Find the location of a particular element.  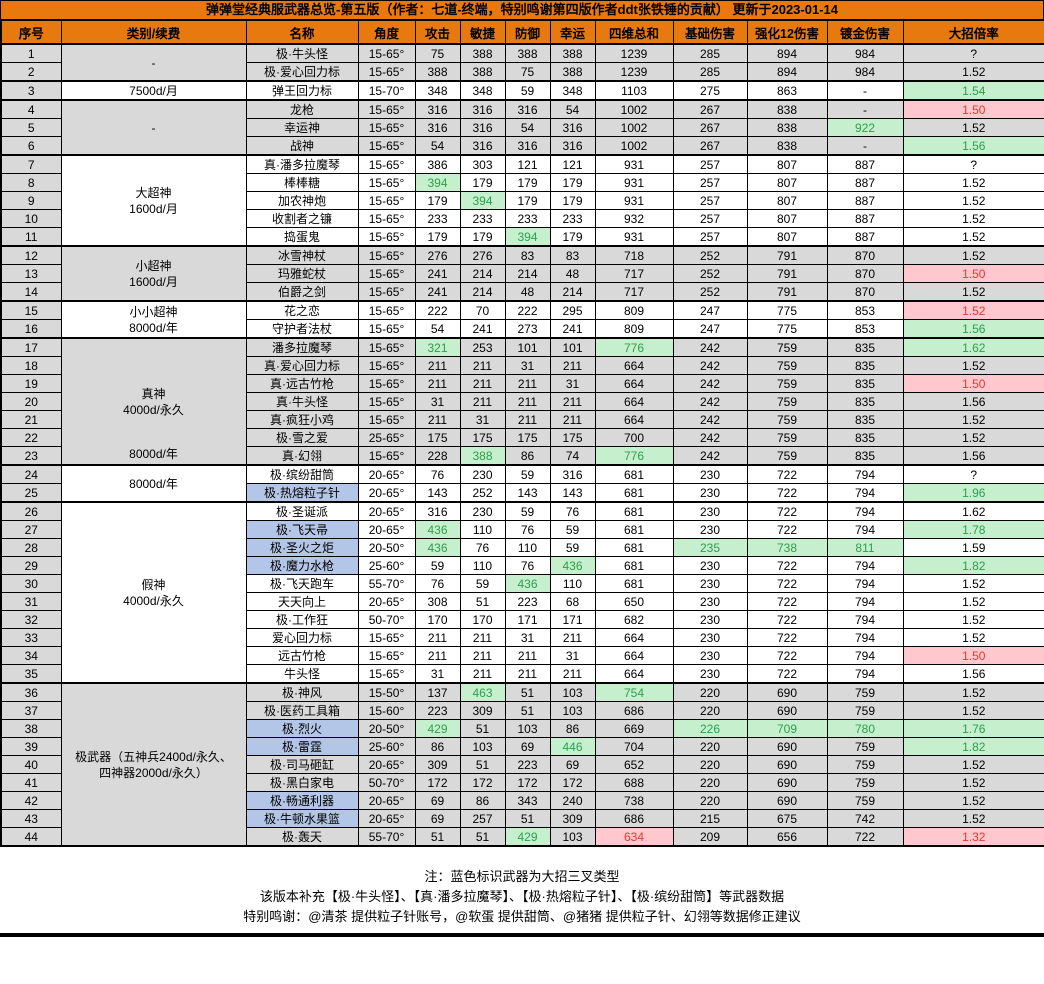

total-cell: 718 is located at coordinates (634, 255).